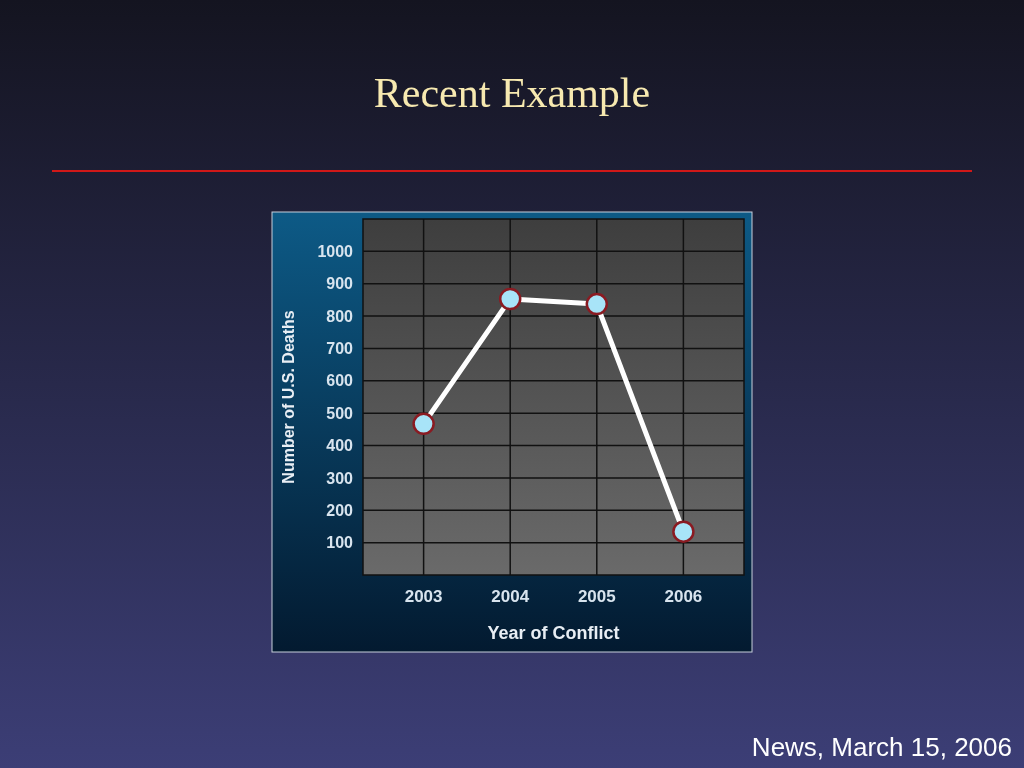 The height and width of the screenshot is (768, 1024). What do you see at coordinates (510, 596) in the screenshot?
I see `x-tick-label: 2004` at bounding box center [510, 596].